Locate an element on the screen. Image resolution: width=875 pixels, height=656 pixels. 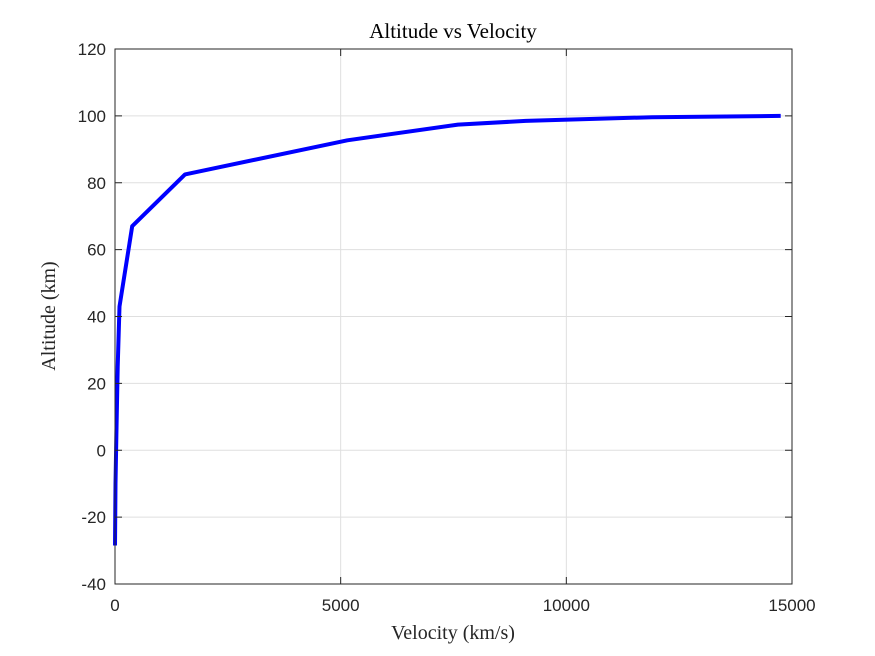
y-tick-label: 40 is located at coordinates (96, 317).